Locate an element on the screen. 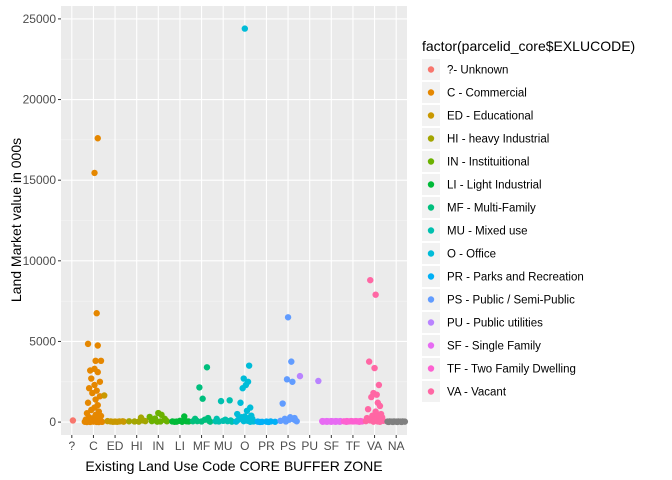 This screenshot has height=480, width=672. legend-label: HI - heavy Industrial is located at coordinates (498, 140).